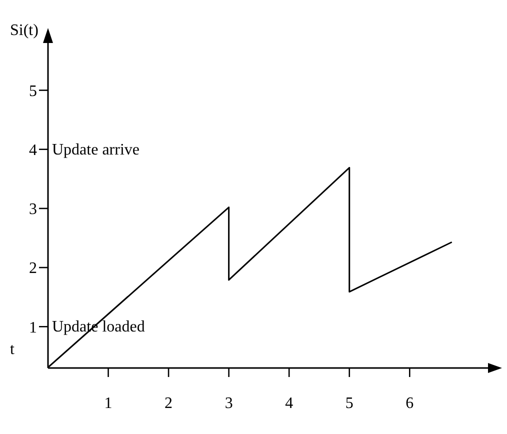  I want to click on y-tick-label: 5, so click(33, 91).